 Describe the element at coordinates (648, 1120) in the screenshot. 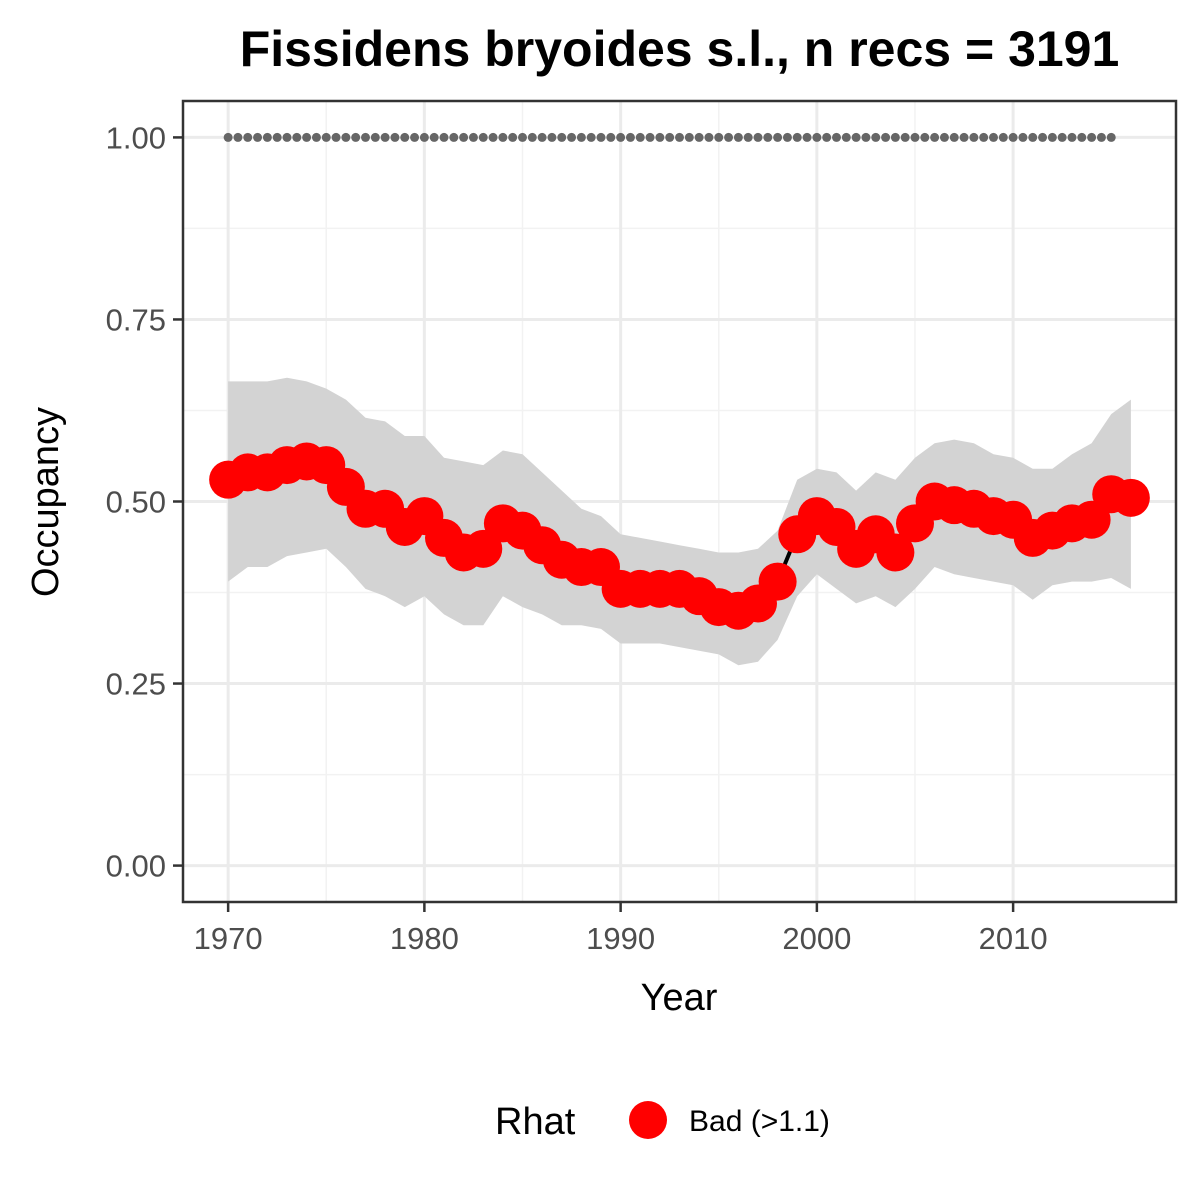

I see `legend-swatch-bad` at that location.